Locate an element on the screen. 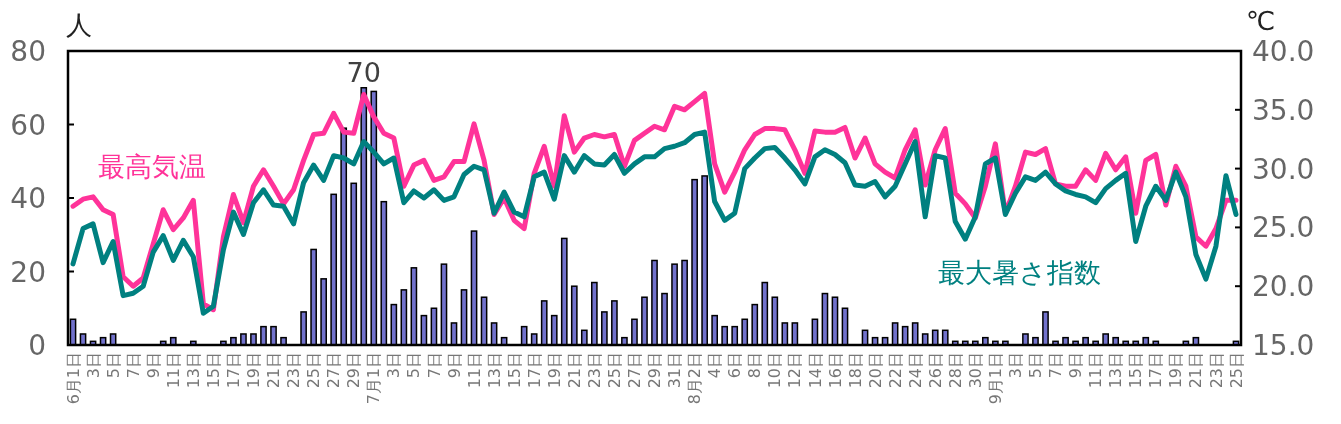 This screenshot has width=1341, height=424. x-tick-label: 6月1日 is located at coordinates (73, 378).